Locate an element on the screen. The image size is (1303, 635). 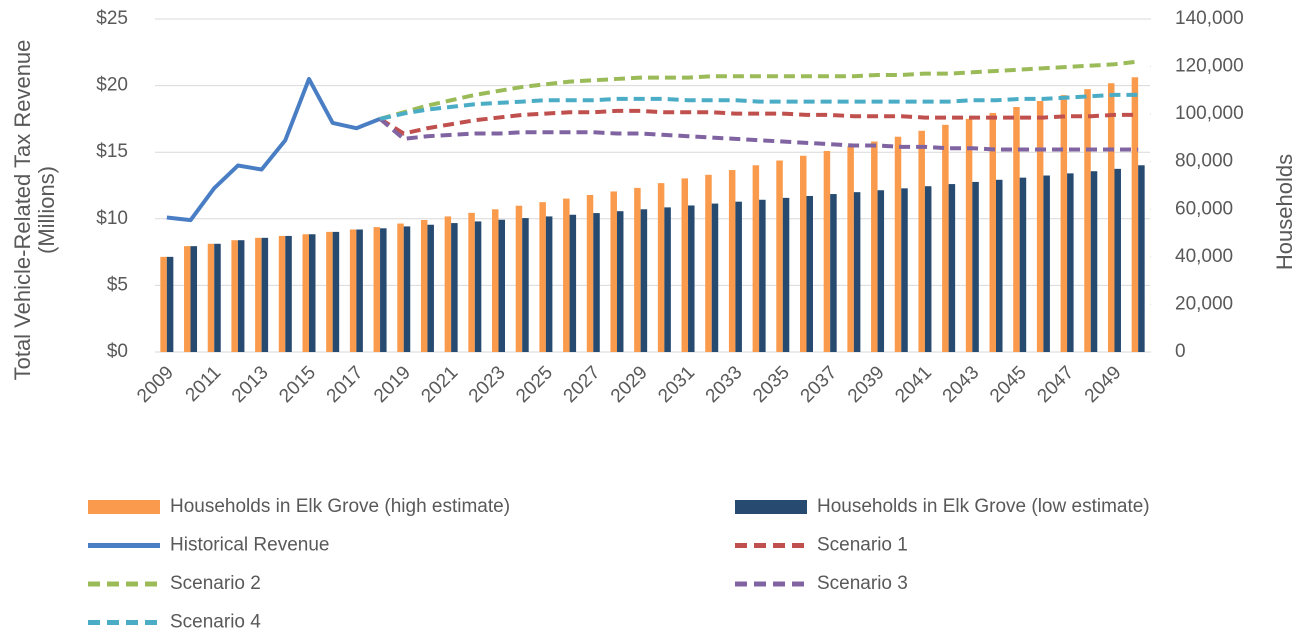
y2-tick-label: 140,000 is located at coordinates (1209, 18).